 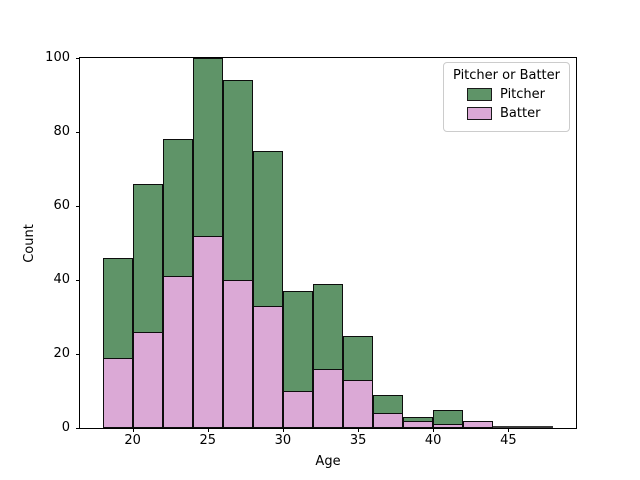 I want to click on y-tick-label: 20, so click(x=61, y=353).